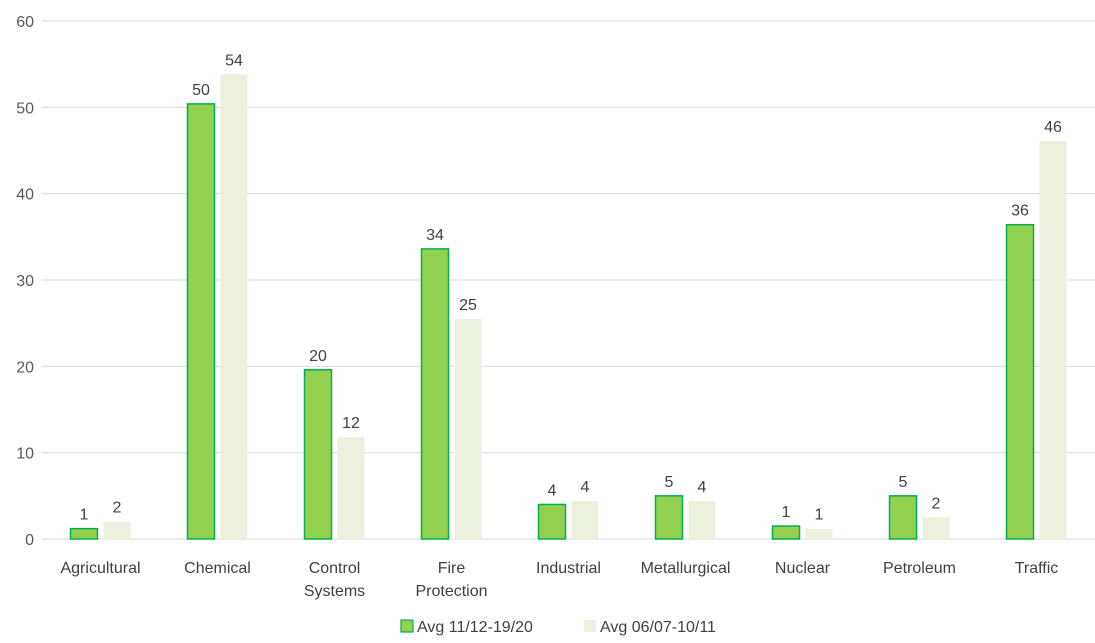  I want to click on category-label: Fire Protection, so click(451, 580).